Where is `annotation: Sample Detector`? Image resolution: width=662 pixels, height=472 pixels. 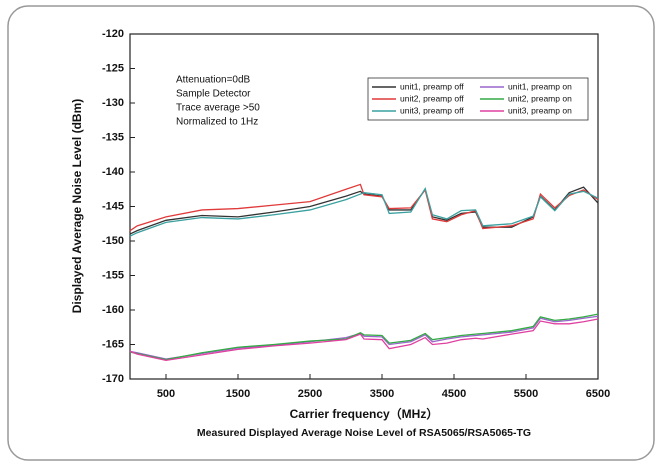 annotation: Sample Detector is located at coordinates (213, 94).